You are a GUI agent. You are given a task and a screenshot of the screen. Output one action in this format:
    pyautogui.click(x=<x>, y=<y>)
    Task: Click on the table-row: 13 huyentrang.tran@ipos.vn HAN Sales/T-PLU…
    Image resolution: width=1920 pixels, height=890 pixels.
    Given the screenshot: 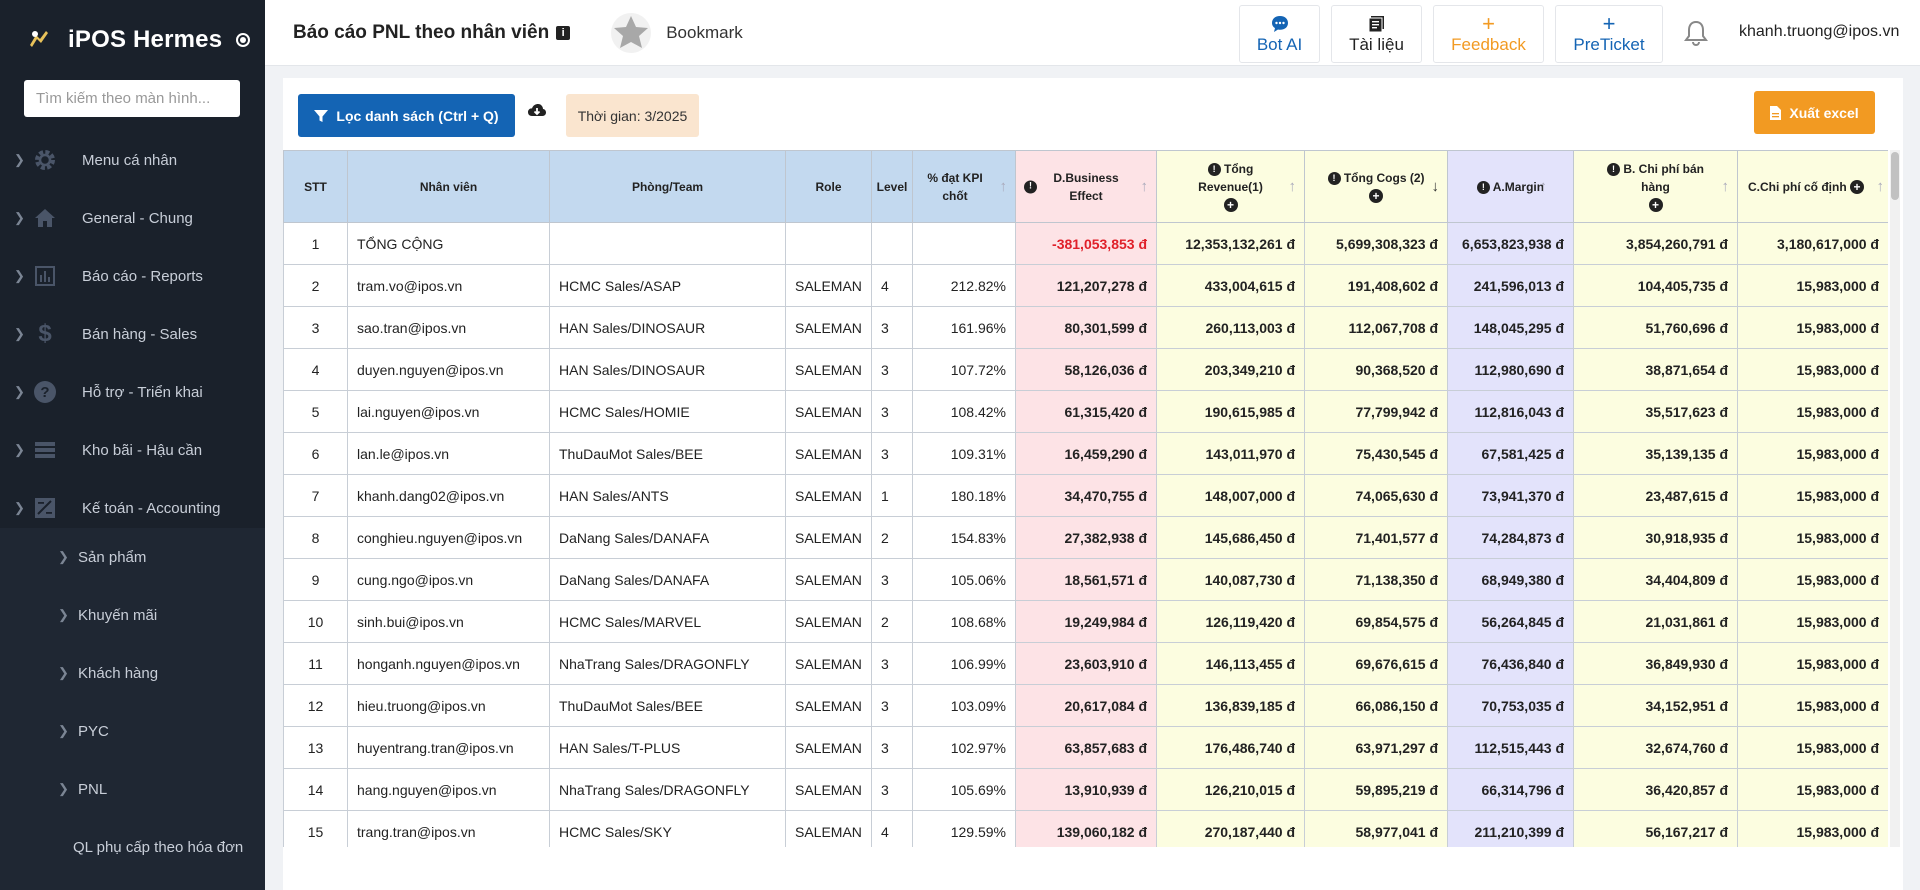 What is the action you would take?
    pyautogui.click(x=1085, y=747)
    